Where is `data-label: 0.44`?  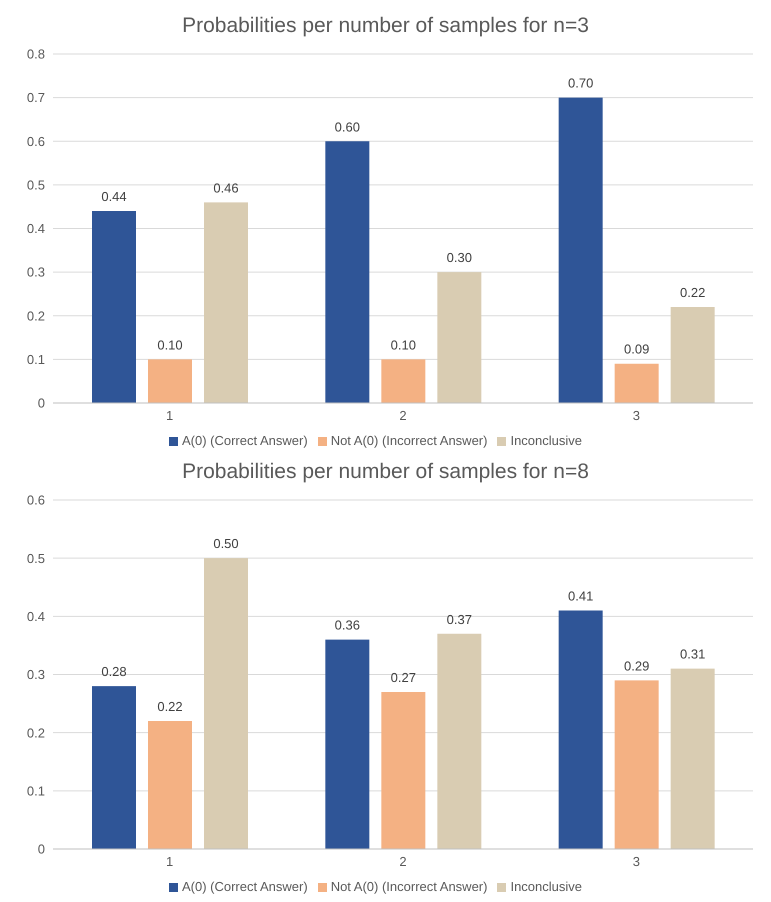 data-label: 0.44 is located at coordinates (114, 196).